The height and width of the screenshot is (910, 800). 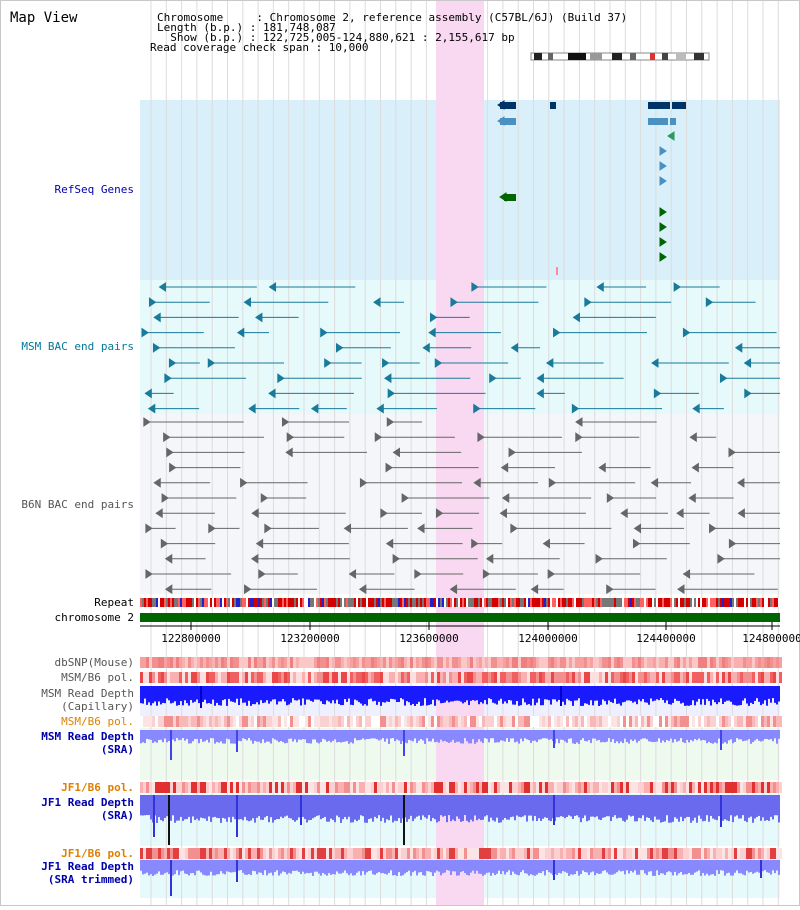 What do you see at coordinates (87, 866) in the screenshot?
I see `track-label-jf1-read-depth-trimmed: JF1 Read Depth` at bounding box center [87, 866].